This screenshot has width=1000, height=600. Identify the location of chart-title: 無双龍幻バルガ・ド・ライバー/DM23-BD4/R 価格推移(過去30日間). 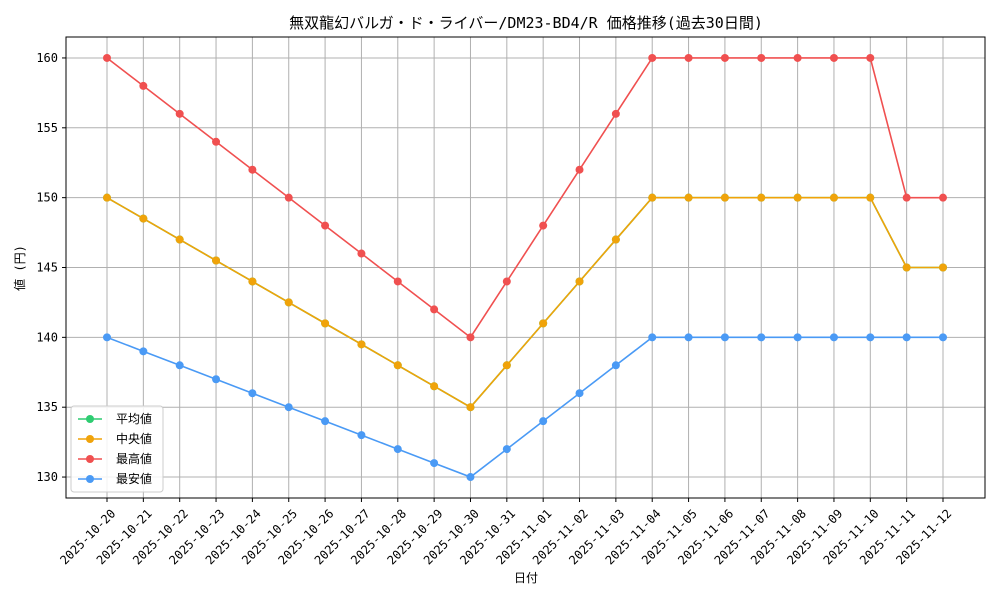
(526, 23).